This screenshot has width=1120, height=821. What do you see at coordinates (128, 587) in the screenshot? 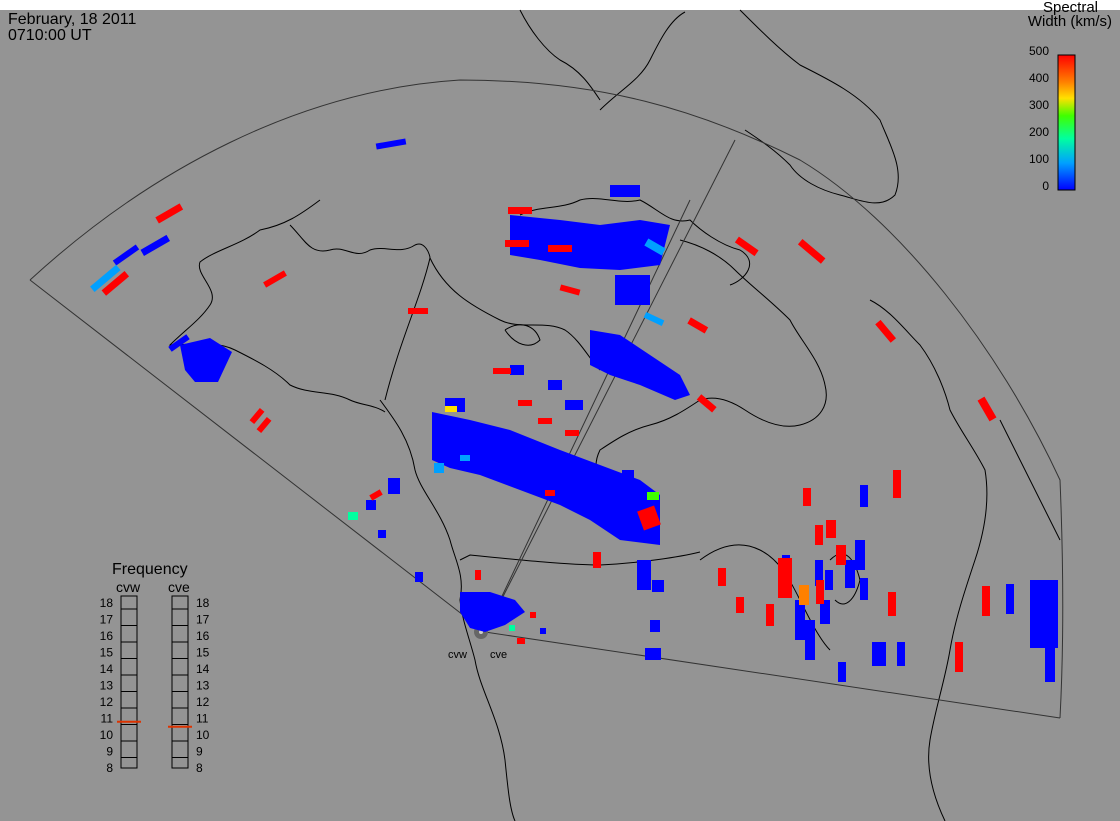
I see `frequency-col-cvw: cvw` at bounding box center [128, 587].